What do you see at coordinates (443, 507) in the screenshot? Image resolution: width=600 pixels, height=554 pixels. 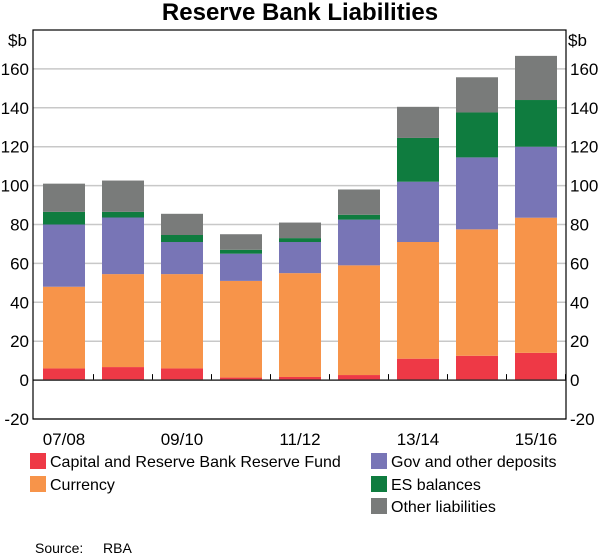 I see `legend-label: Other liabilities` at bounding box center [443, 507].